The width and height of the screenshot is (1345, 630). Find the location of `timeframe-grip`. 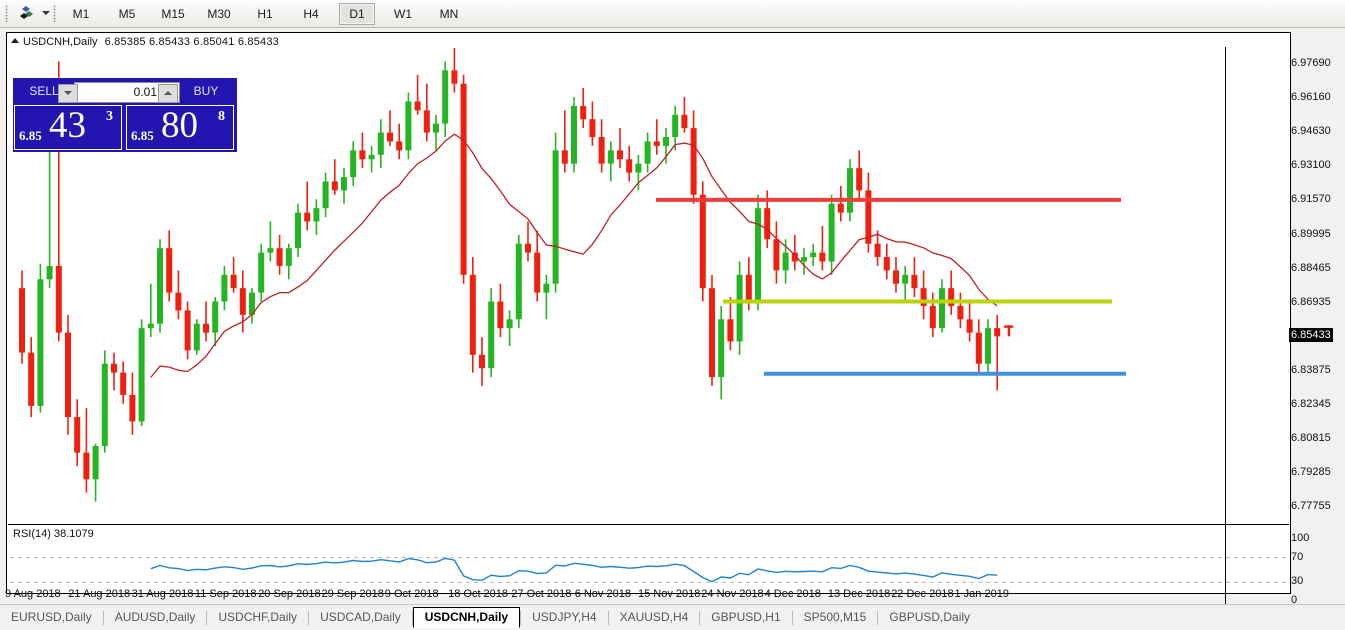

timeframe-grip is located at coordinates (54, 13).